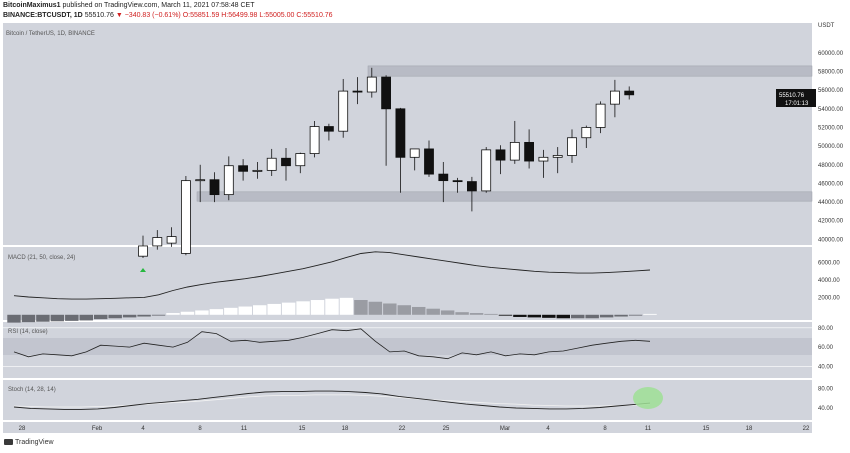  I want to click on time-tick-label: 11, so click(648, 429).